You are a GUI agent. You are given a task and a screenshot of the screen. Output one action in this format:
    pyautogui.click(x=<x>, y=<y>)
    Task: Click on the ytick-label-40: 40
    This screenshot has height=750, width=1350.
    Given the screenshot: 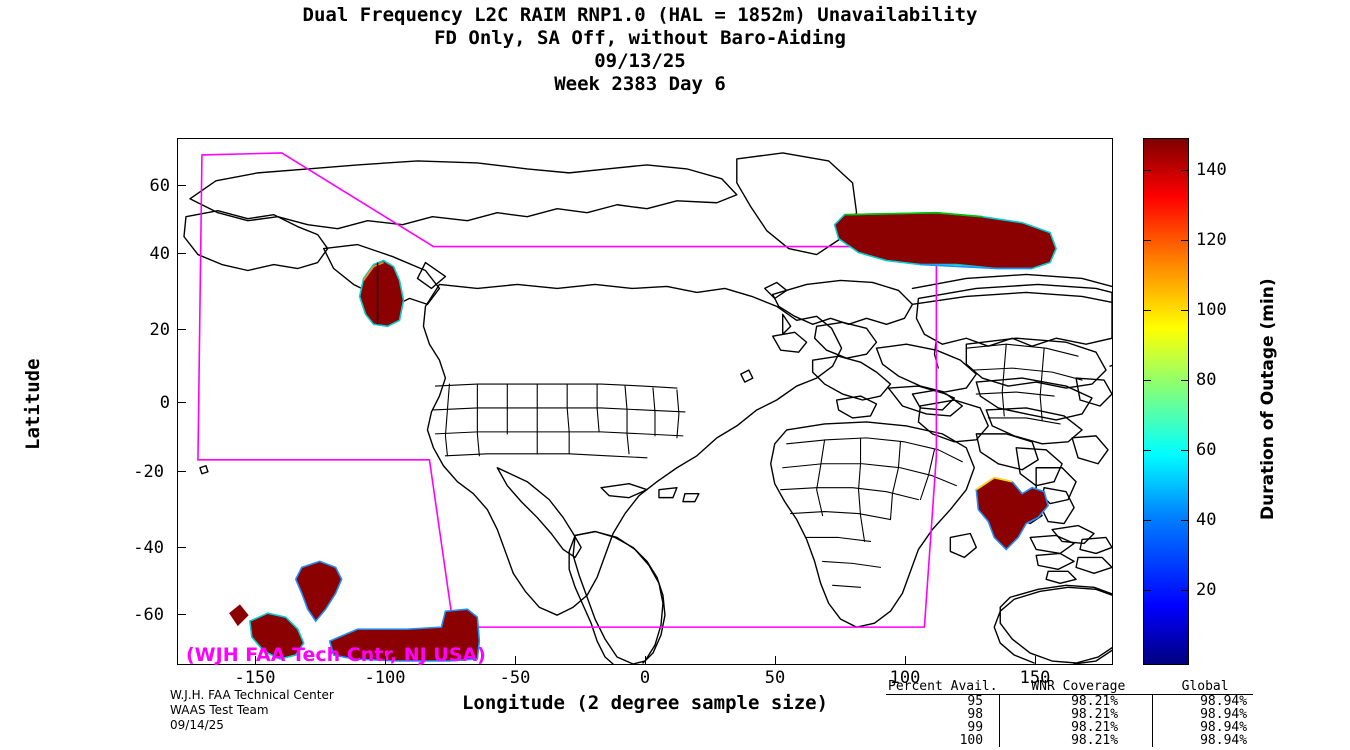 What is the action you would take?
    pyautogui.click(x=159, y=254)
    